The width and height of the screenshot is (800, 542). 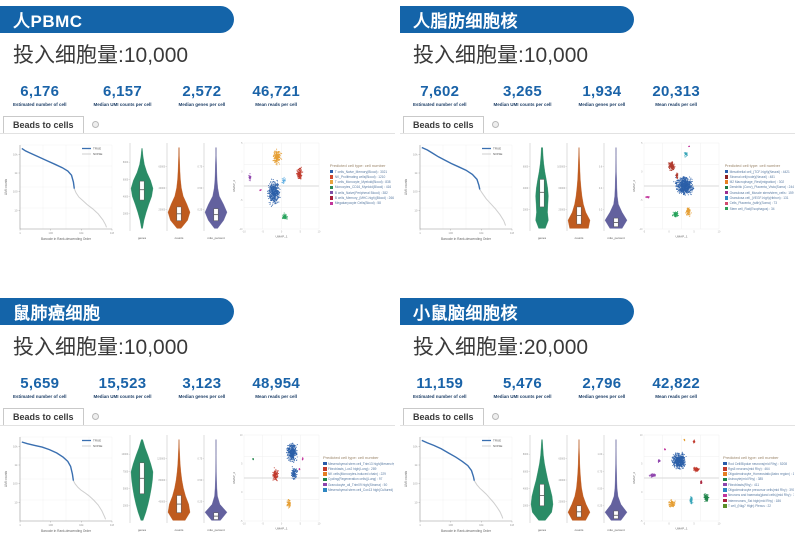 What do you see at coordinates (40, 95) in the screenshot?
I see `stat: 6,176 Estimated number of cell` at bounding box center [40, 95].